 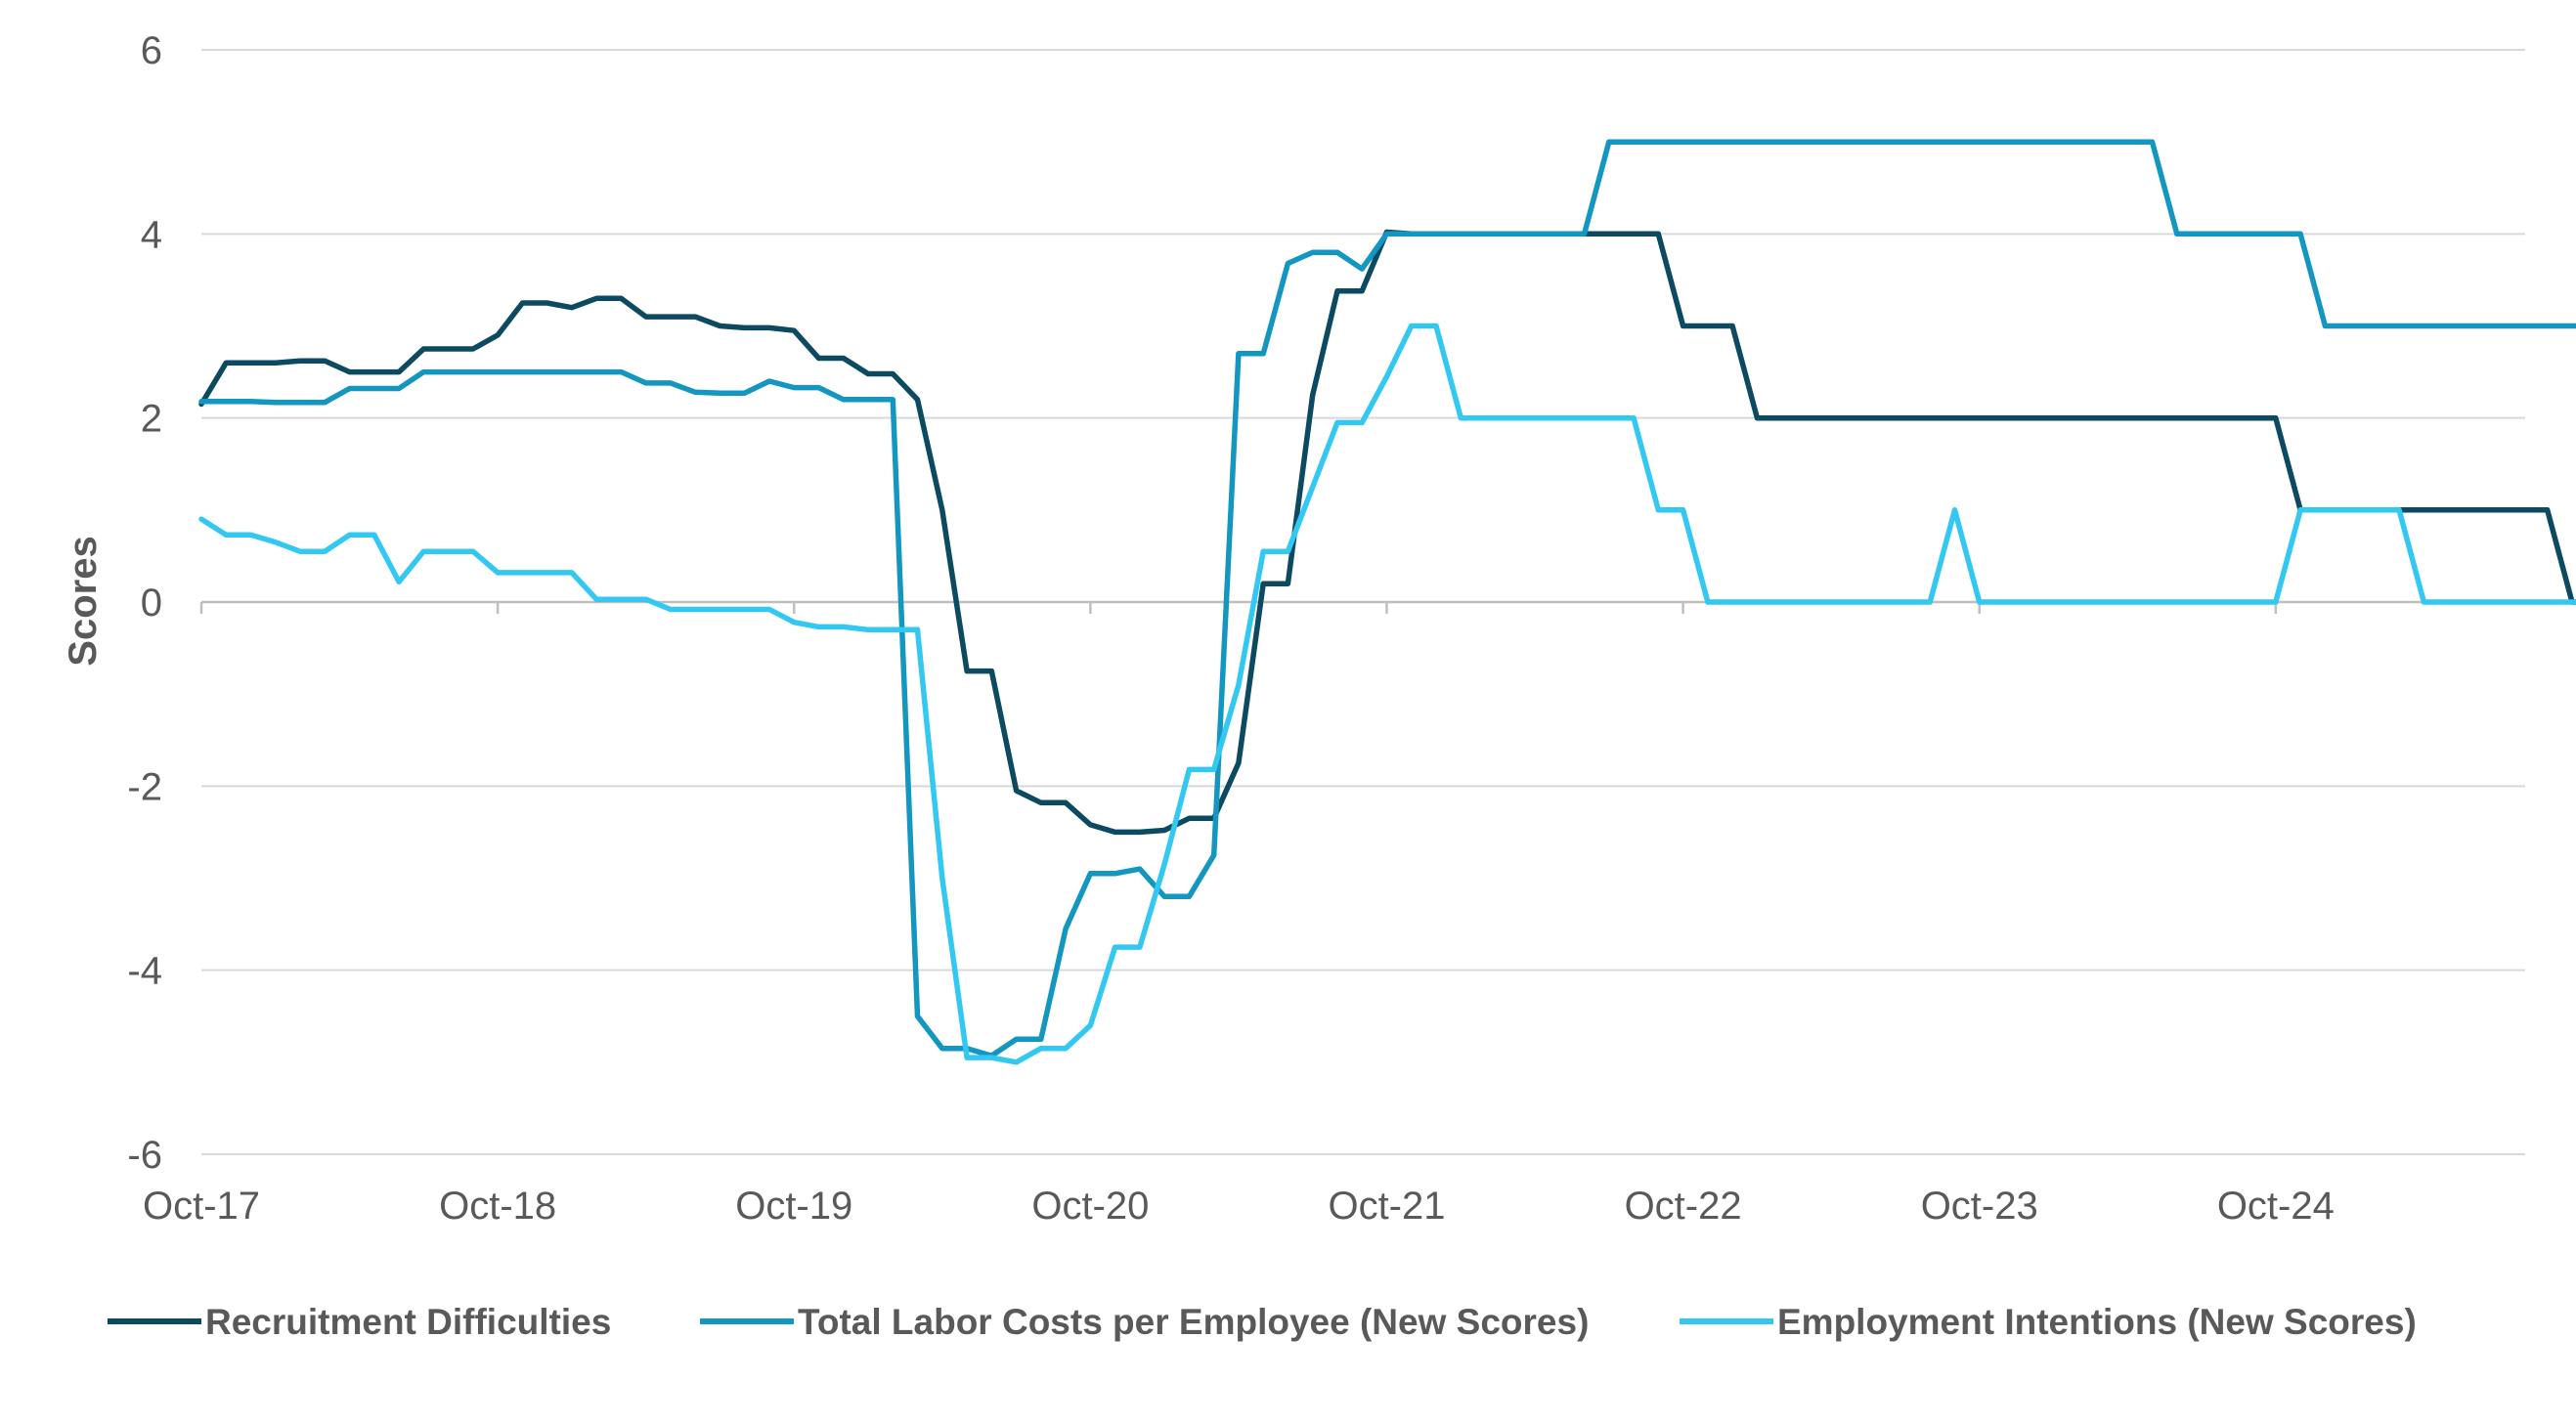 I want to click on x-tick-label: Oct-22, so click(x=1683, y=1206).